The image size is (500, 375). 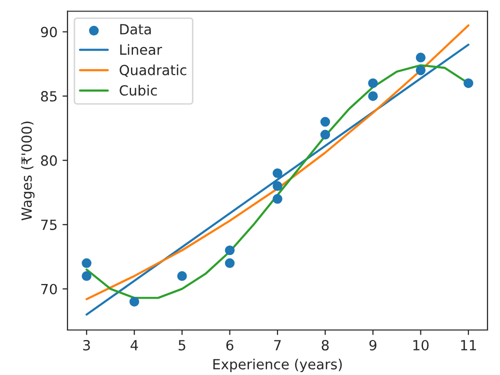 I want to click on x-tick-label: 10, so click(x=421, y=345).